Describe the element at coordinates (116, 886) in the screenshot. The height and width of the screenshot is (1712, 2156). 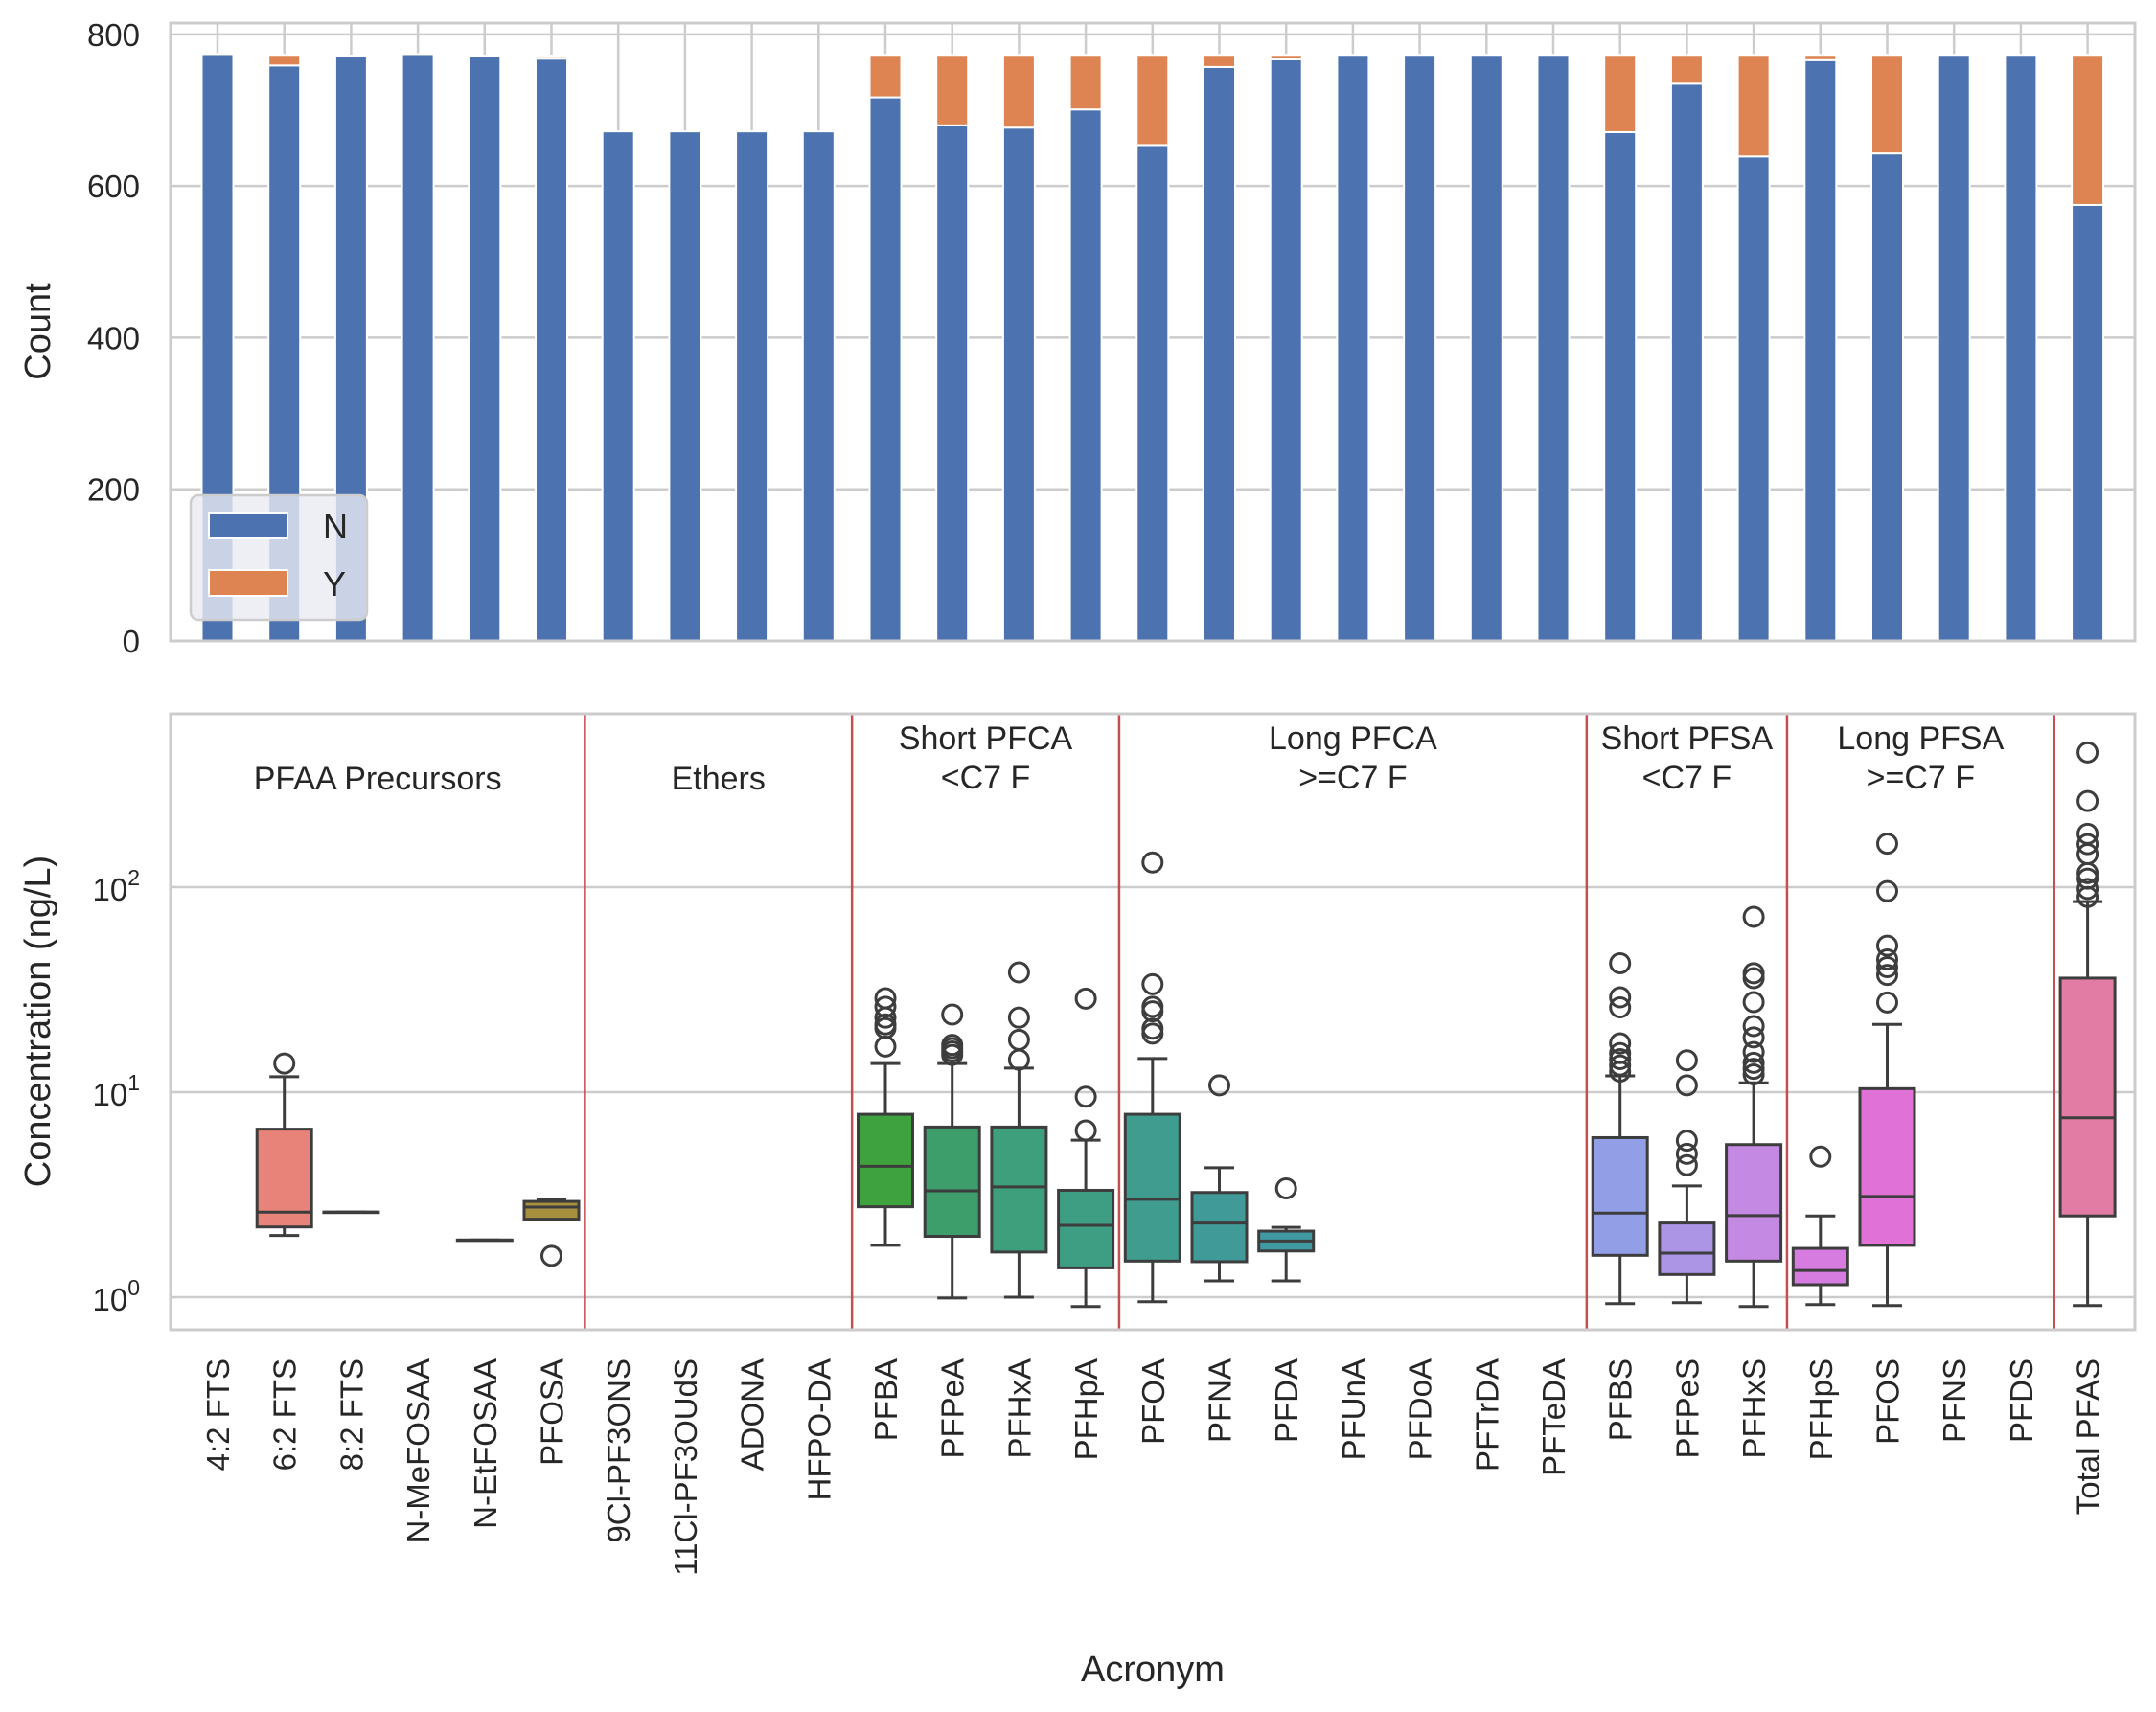
I see `y-tick-label: 10²` at that location.